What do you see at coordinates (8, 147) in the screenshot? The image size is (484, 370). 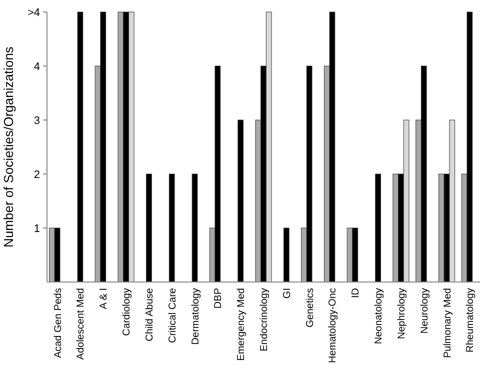 I see `y-axis-title: Number of Societies/Organizations` at bounding box center [8, 147].